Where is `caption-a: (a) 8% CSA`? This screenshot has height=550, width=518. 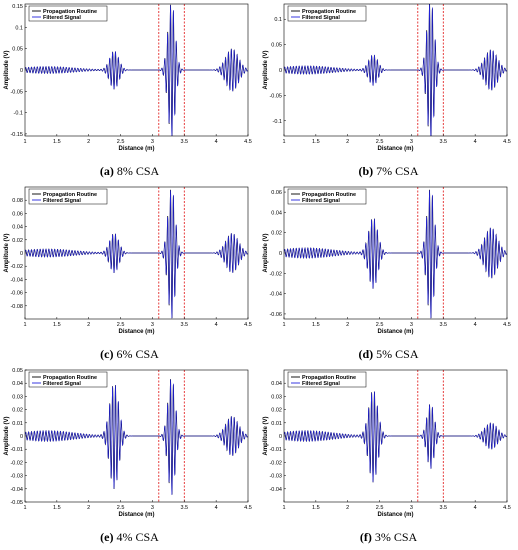
caption-a: (a) 8% CSA is located at coordinates (129, 171).